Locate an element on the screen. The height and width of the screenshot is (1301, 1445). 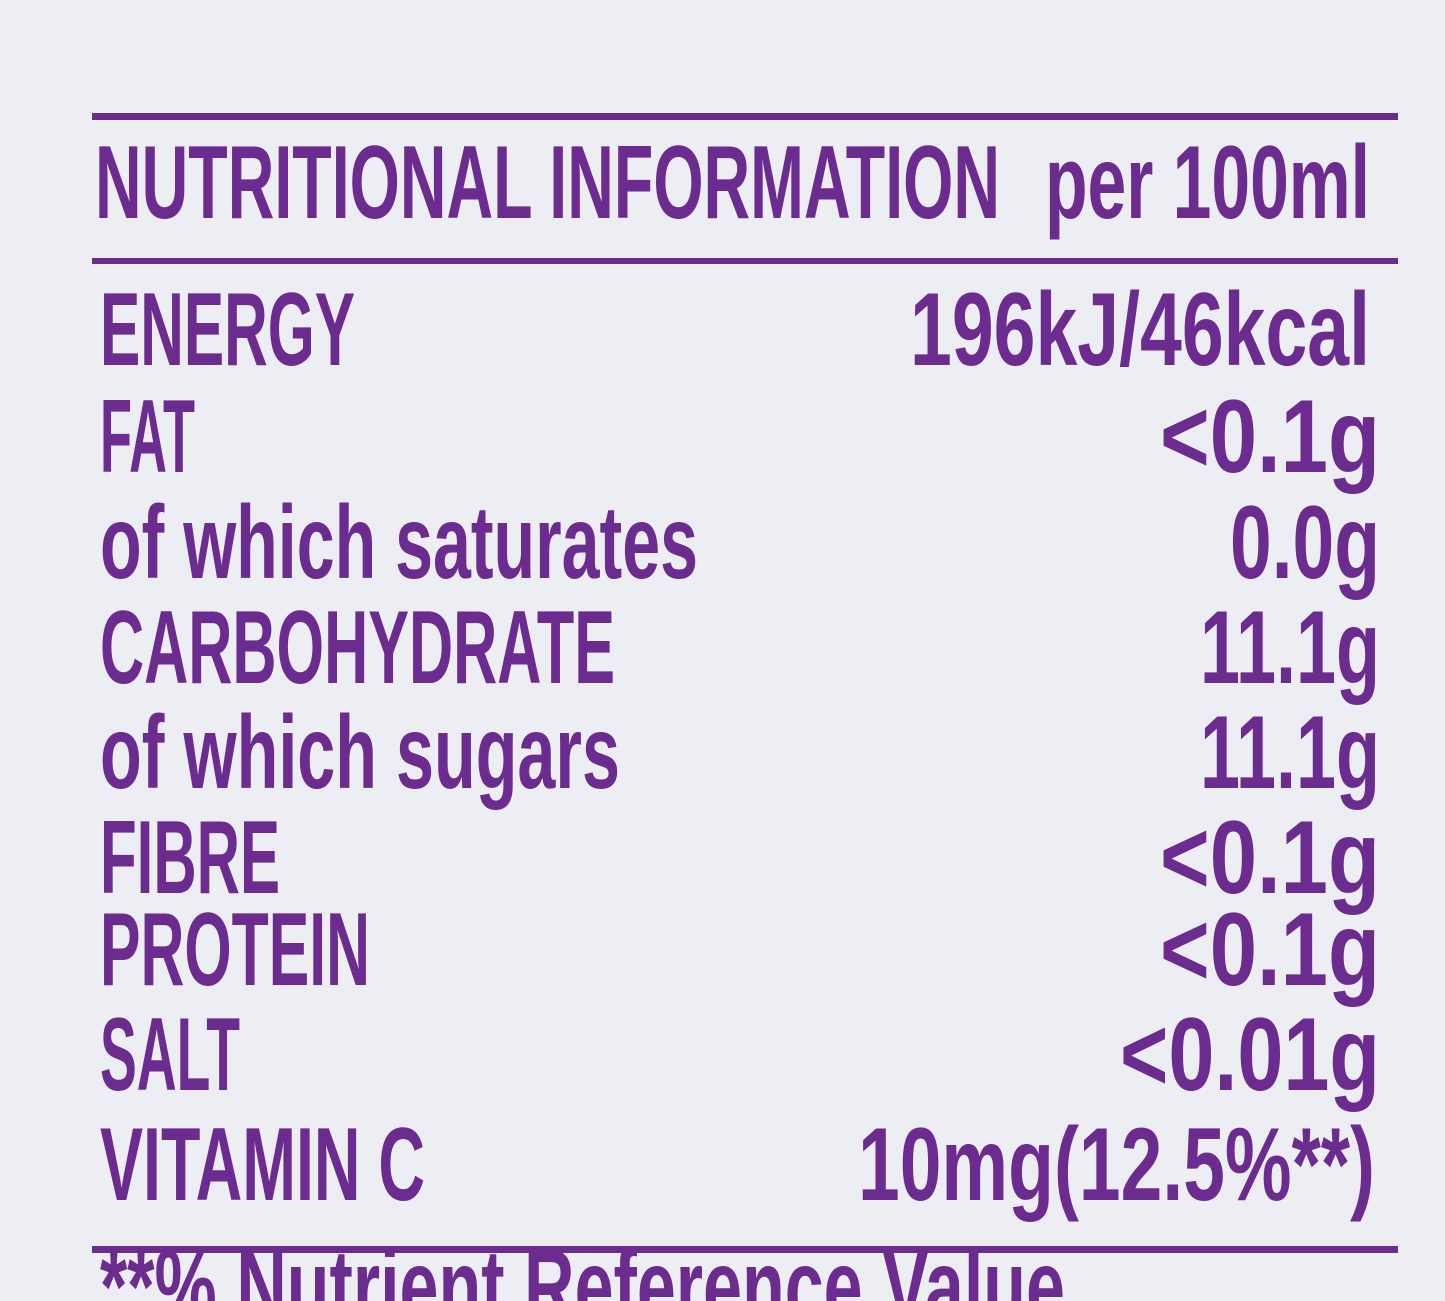
nutrient-name: CARBOHYDRATE is located at coordinates (357, 648).